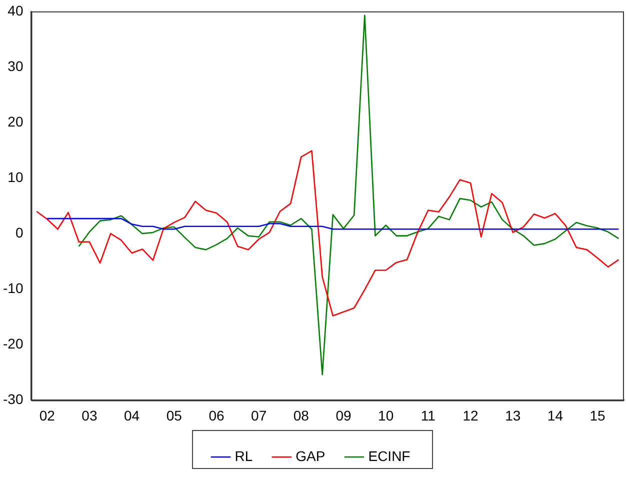 The width and height of the screenshot is (626, 482). Describe the element at coordinates (16, 66) in the screenshot. I see `y-tick-label: 30` at that location.